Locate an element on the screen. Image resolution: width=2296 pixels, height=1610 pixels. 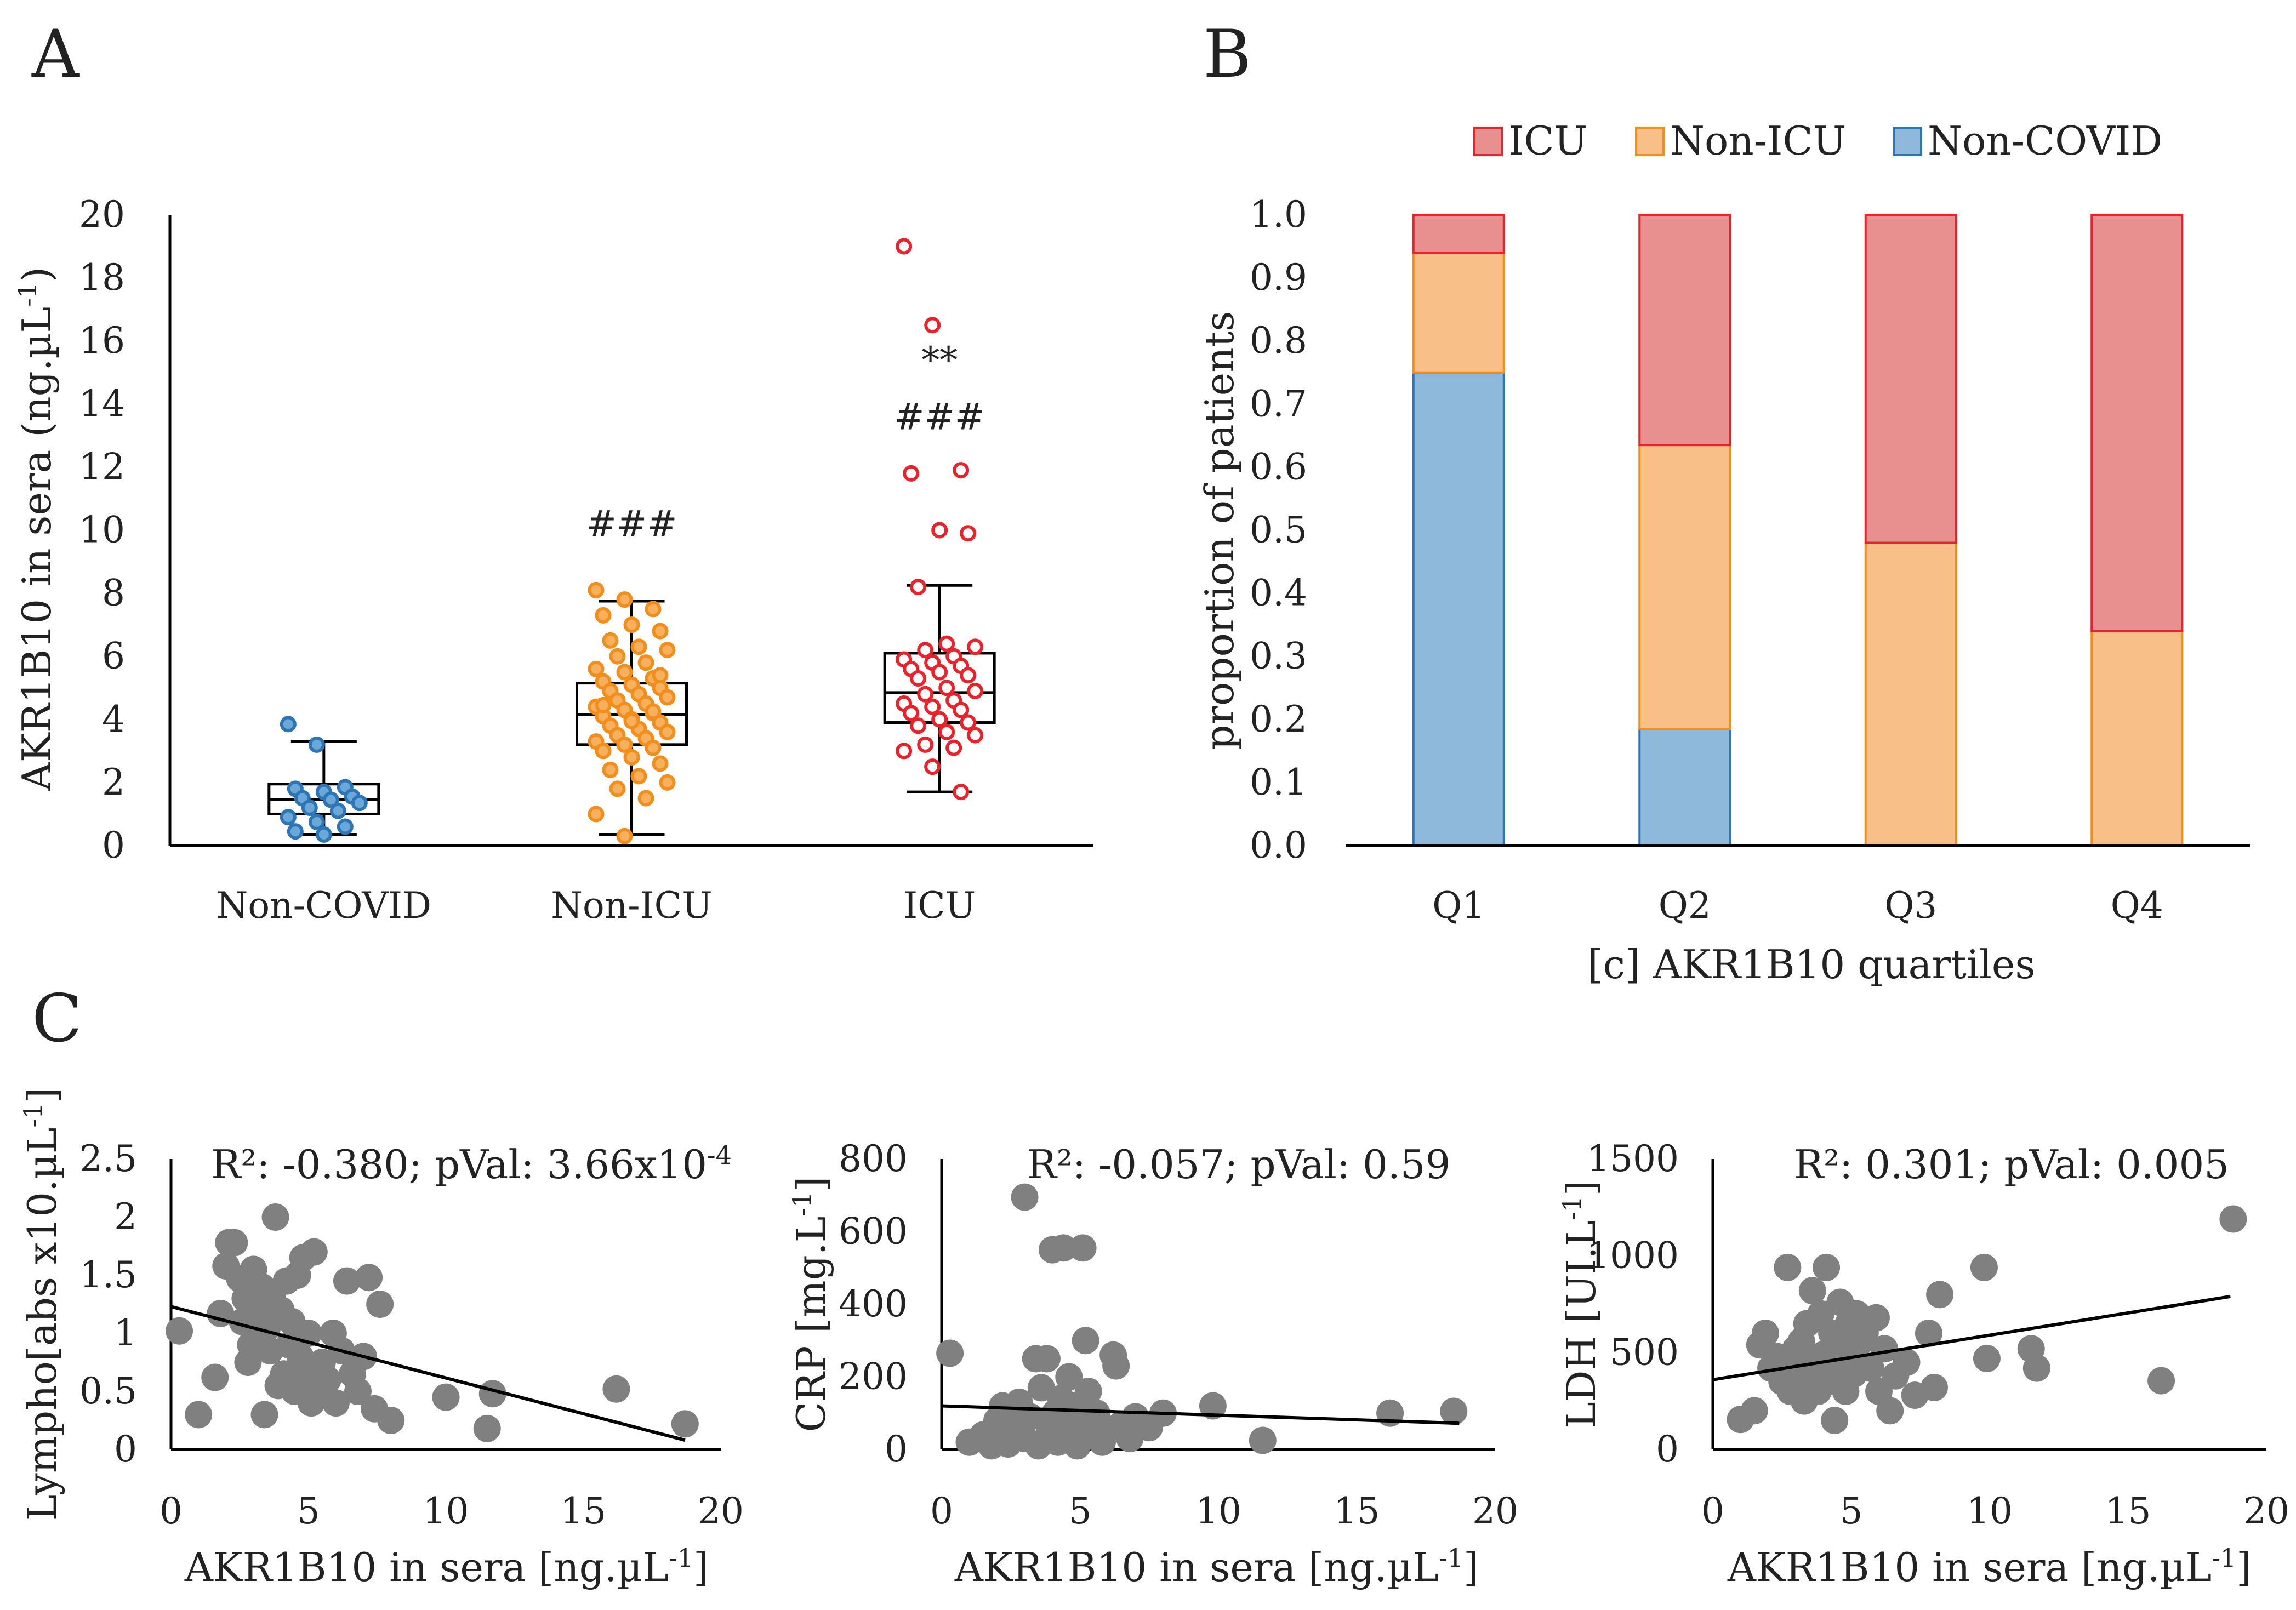
panel-c3-x-axis-label: AKR1B10 in sera [ng.µL-1] is located at coordinates (1989, 1567).